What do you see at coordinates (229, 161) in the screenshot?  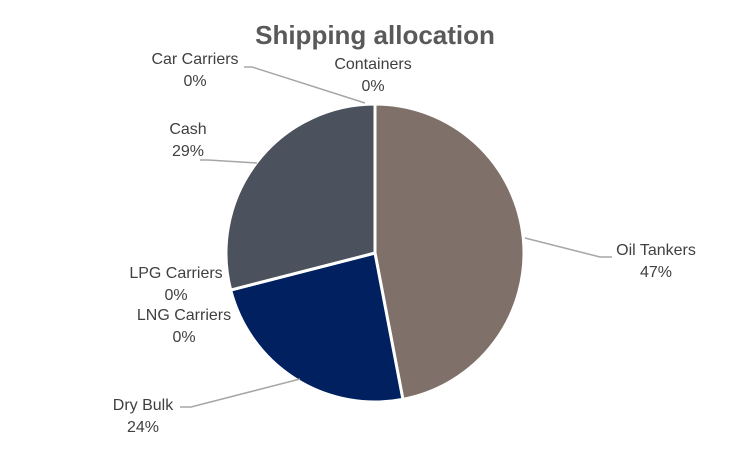 I see `leader-line-cash` at bounding box center [229, 161].